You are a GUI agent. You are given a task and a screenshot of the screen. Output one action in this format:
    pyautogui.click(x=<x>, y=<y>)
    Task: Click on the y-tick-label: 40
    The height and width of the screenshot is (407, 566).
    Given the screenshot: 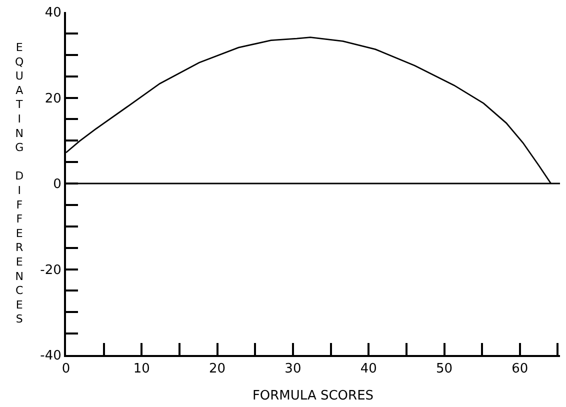 What is the action you would take?
    pyautogui.click(x=53, y=13)
    